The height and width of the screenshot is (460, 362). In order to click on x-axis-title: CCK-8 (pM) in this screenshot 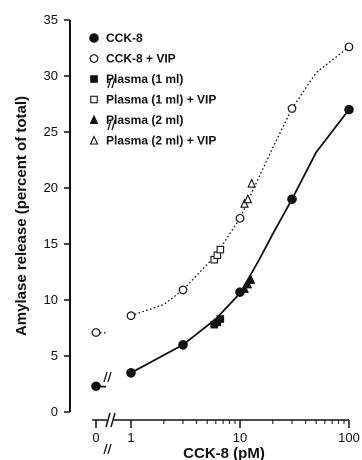, I will do `click(224, 452)`.